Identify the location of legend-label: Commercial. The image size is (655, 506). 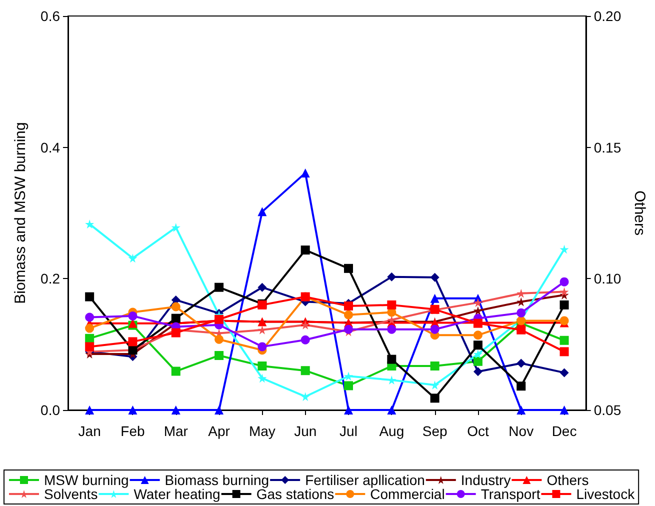
(407, 494).